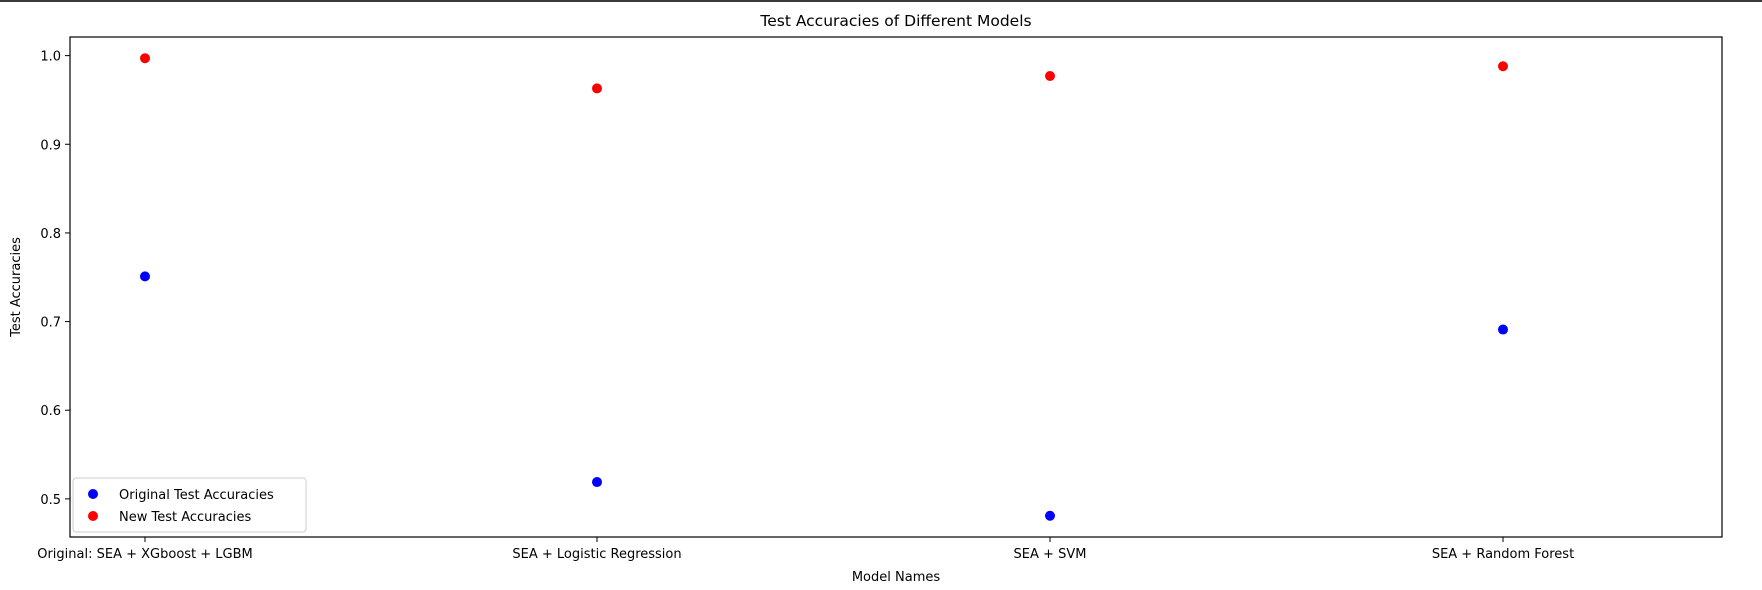  Describe the element at coordinates (55, 279) in the screenshot. I see `y-axis-ticks: 0.5 0.6 0.7 0.8 0.9 1.0` at that location.